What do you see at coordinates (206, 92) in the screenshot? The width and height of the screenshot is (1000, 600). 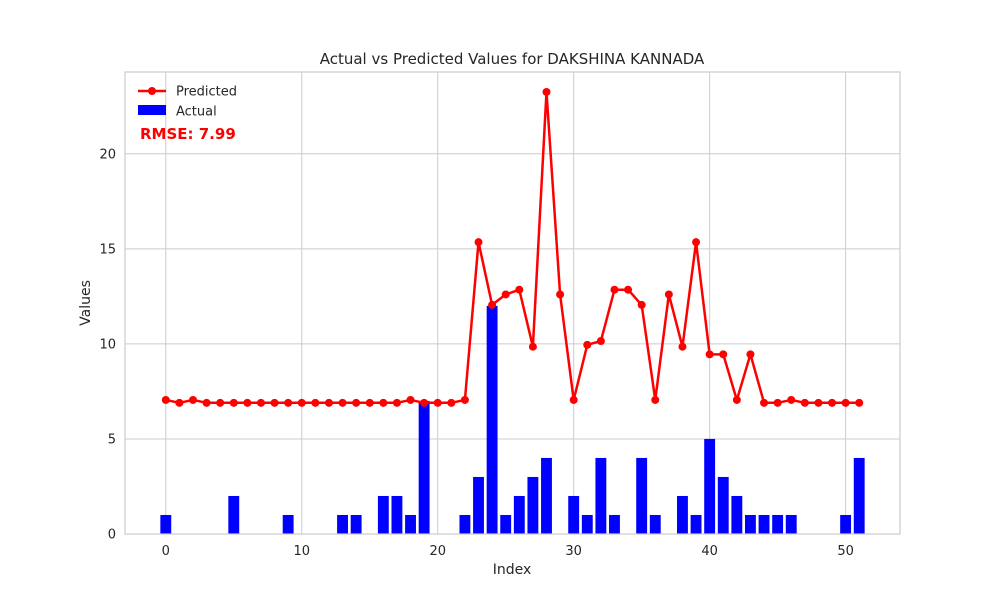 I see `legend-predicted-label: Predicted` at bounding box center [206, 92].